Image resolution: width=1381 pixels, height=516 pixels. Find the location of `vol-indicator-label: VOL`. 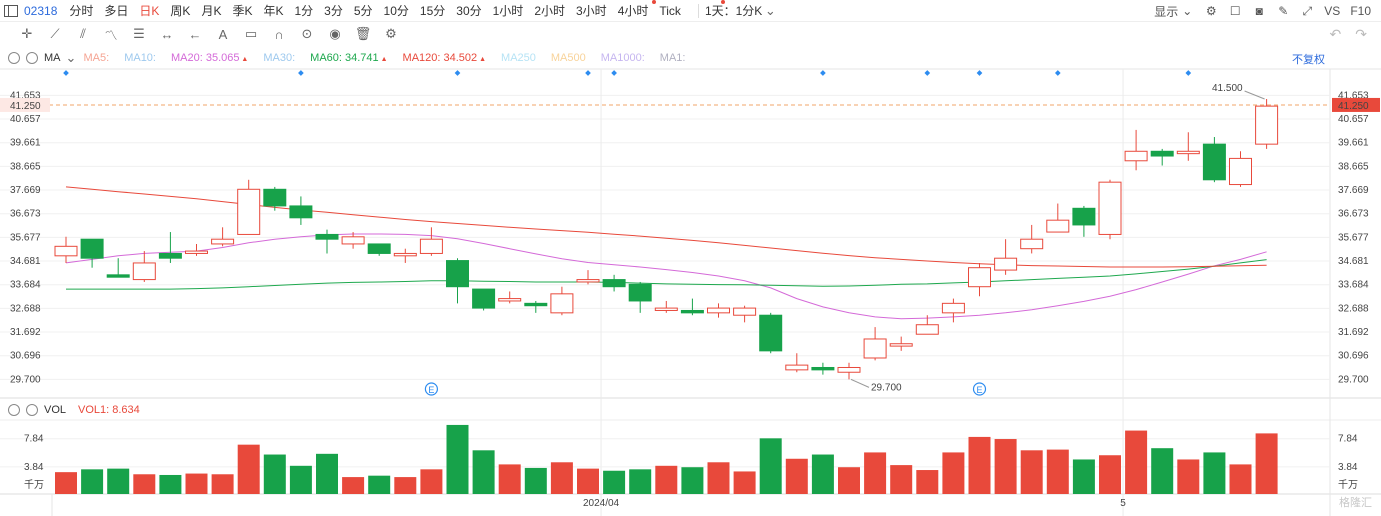

vol-indicator-label: VOL is located at coordinates (55, 410).